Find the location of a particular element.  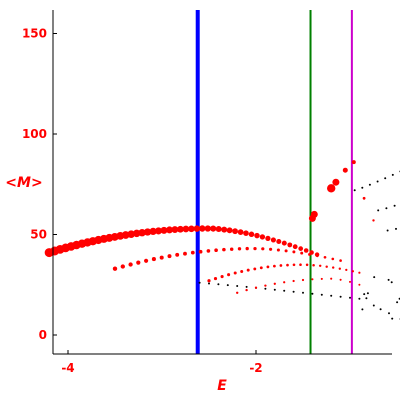

y-tick-label: 0 is located at coordinates (43, 335).